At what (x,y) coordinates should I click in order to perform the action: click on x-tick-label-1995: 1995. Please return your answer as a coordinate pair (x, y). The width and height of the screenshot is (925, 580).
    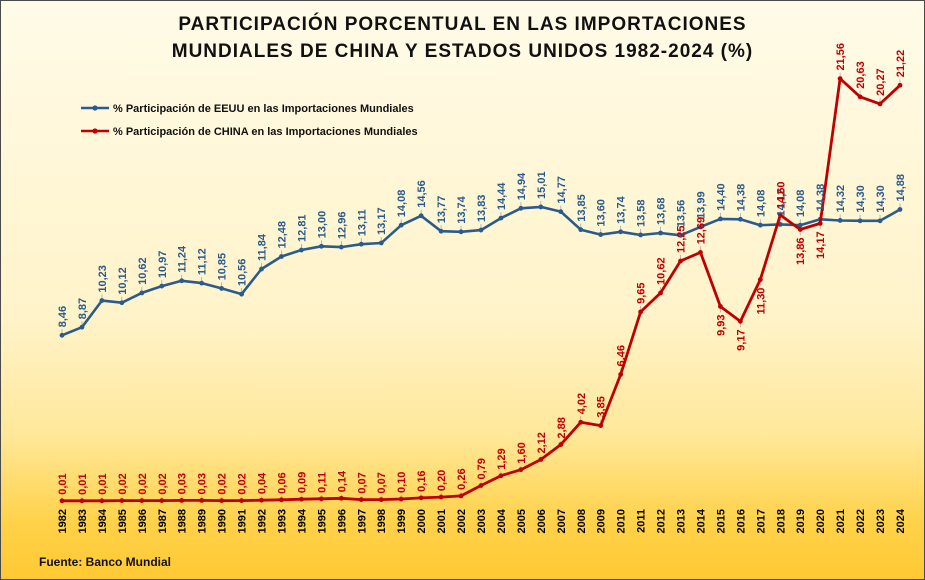
    Looking at the image, I should click on (322, 521).